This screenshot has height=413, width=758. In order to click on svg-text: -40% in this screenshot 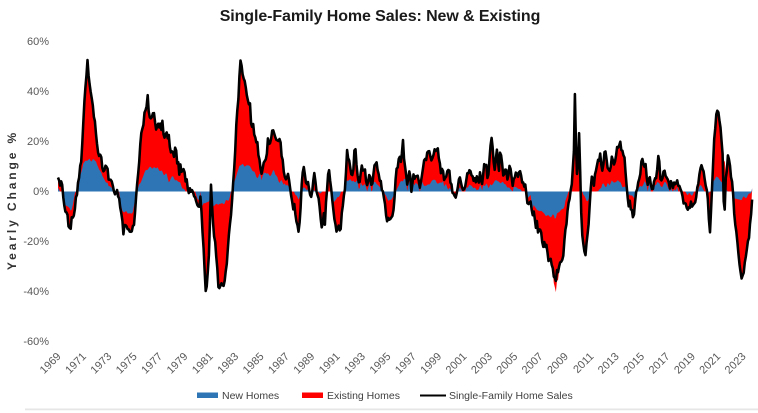, I will do `click(36, 292)`.